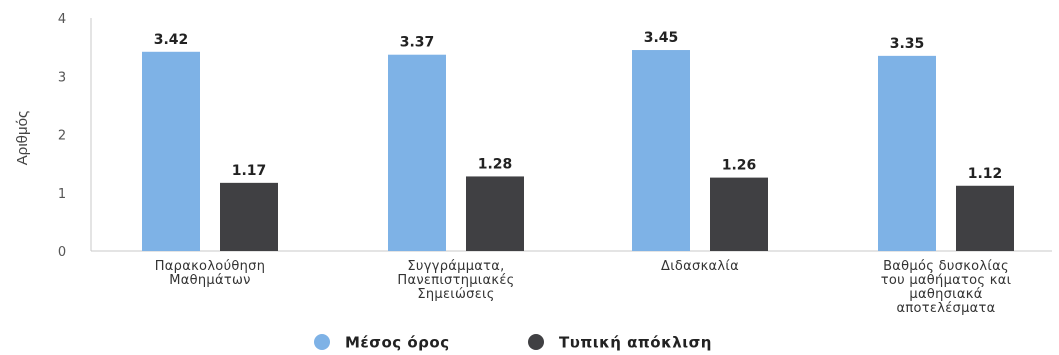  What do you see at coordinates (62, 252) in the screenshot?
I see `y-tick-label: 0` at bounding box center [62, 252].